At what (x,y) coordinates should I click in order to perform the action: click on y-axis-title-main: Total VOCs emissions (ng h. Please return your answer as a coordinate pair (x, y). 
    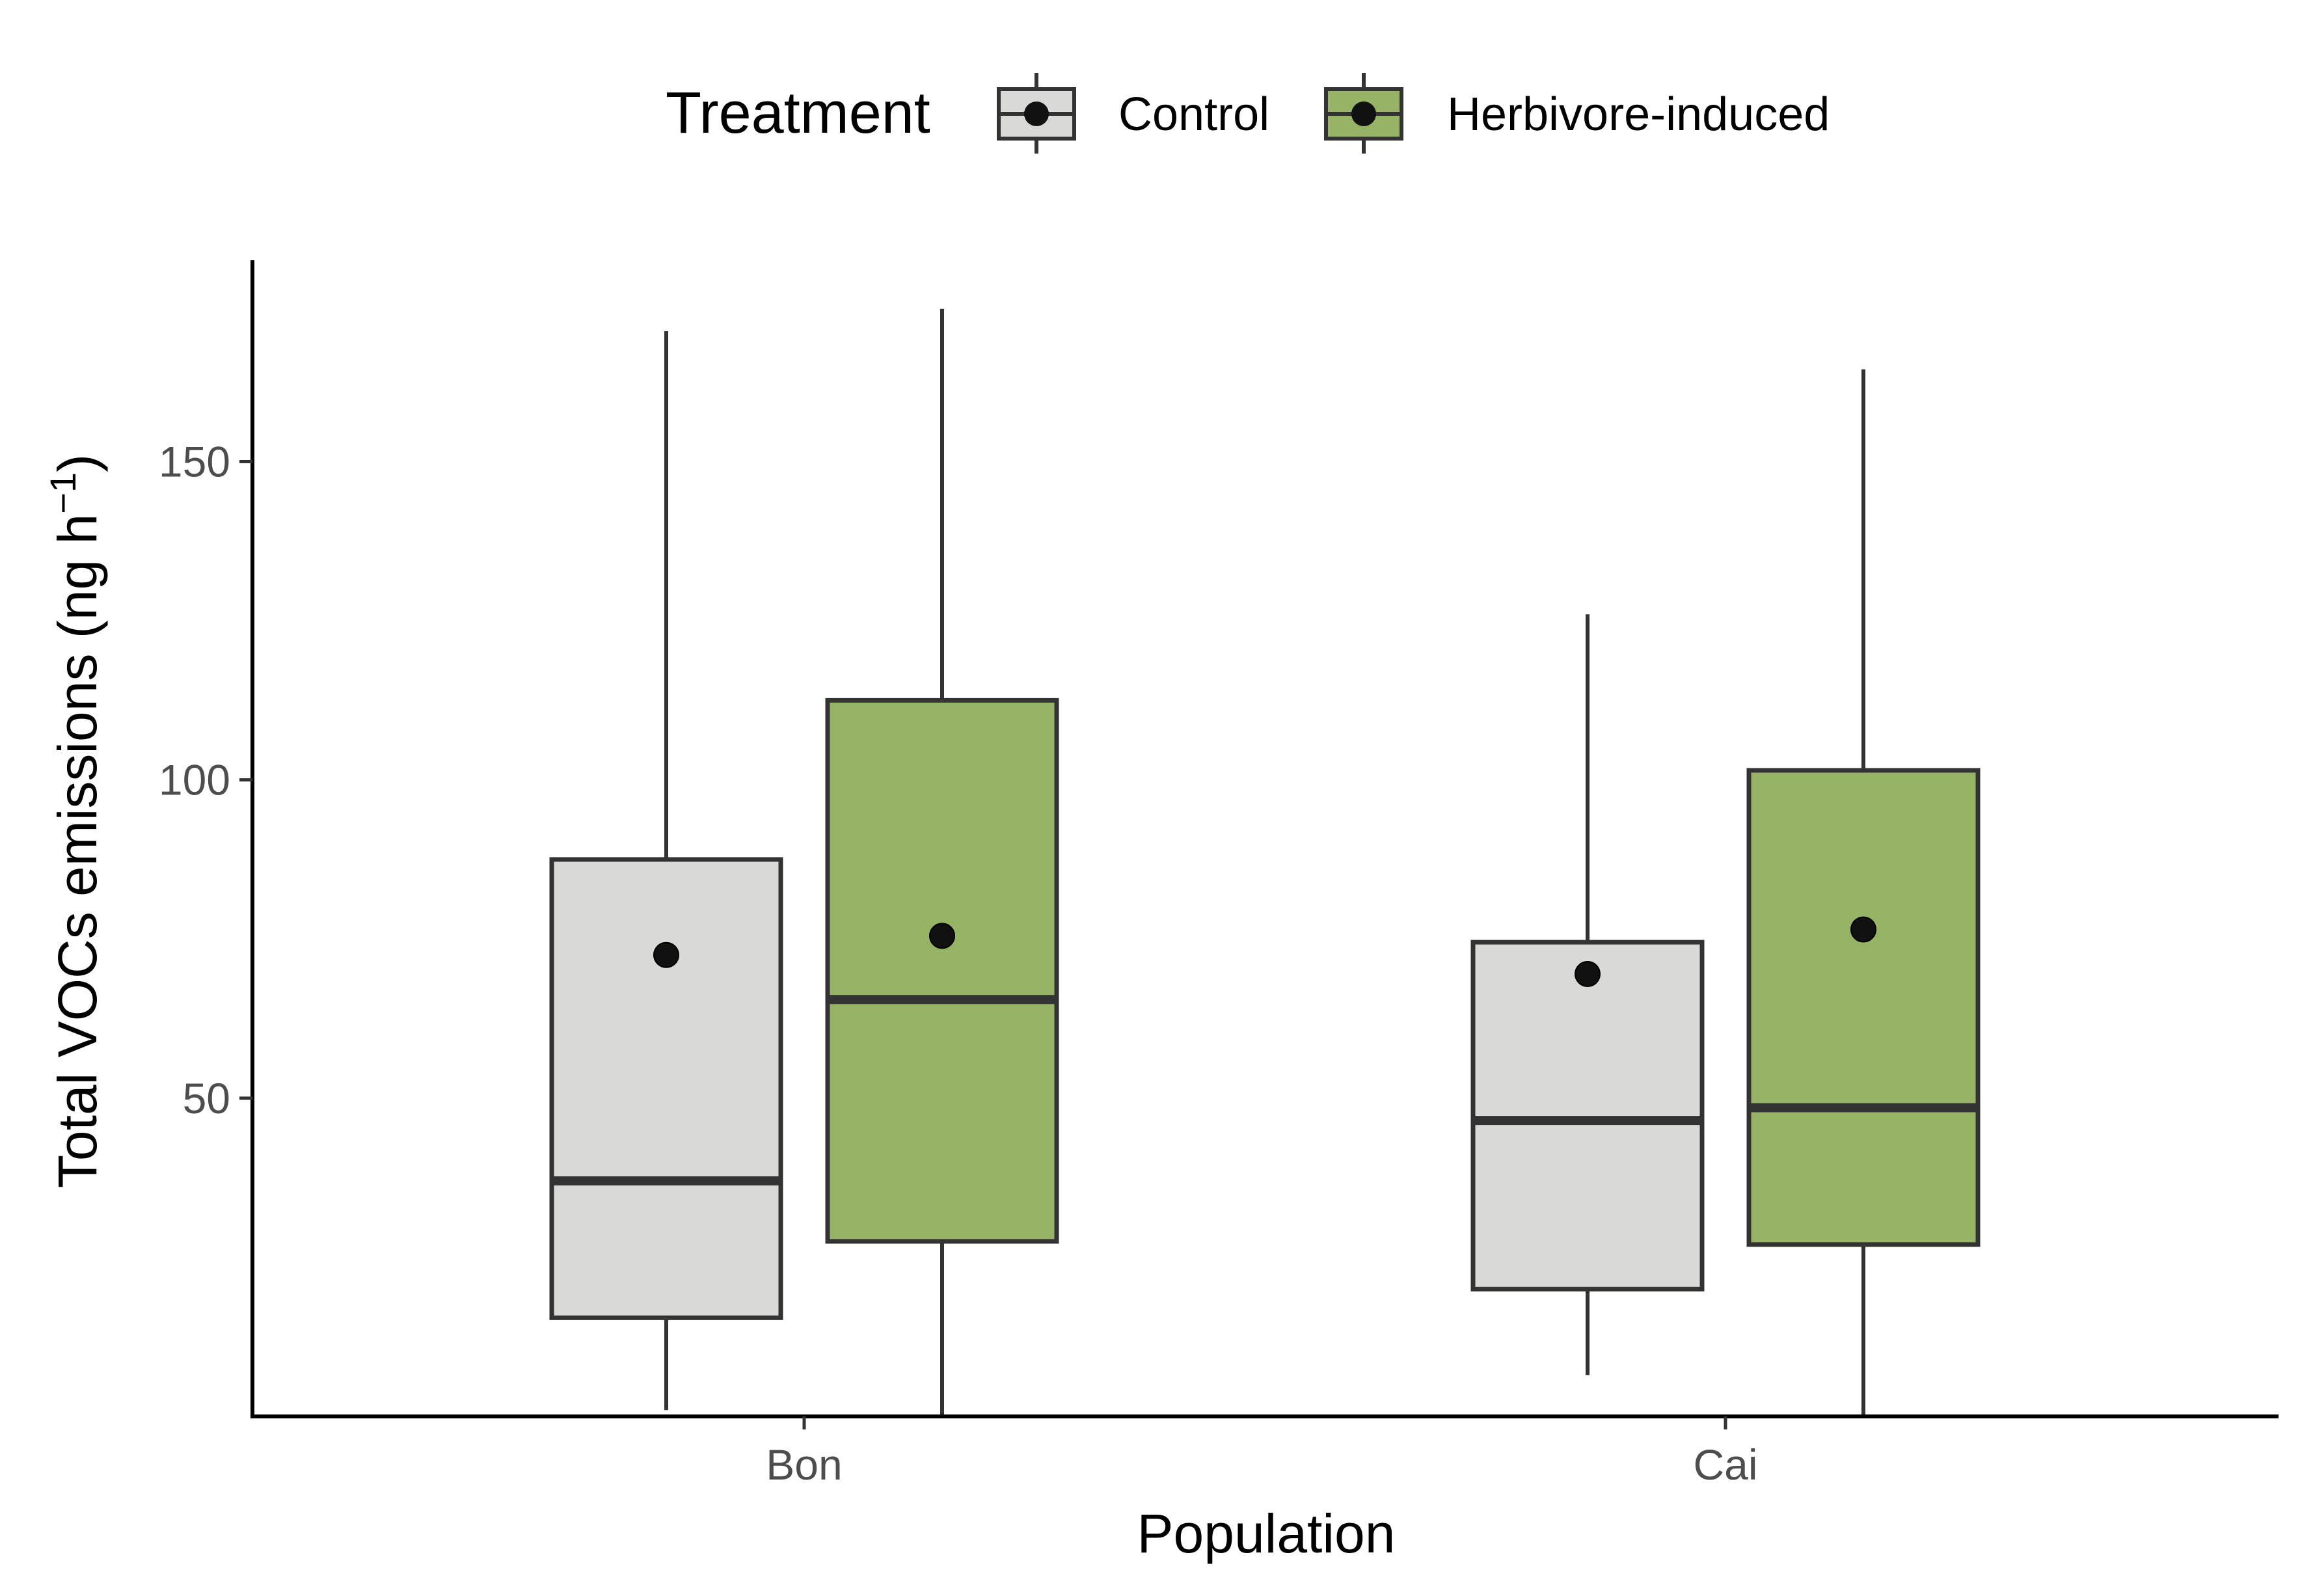
    Looking at the image, I should click on (77, 851).